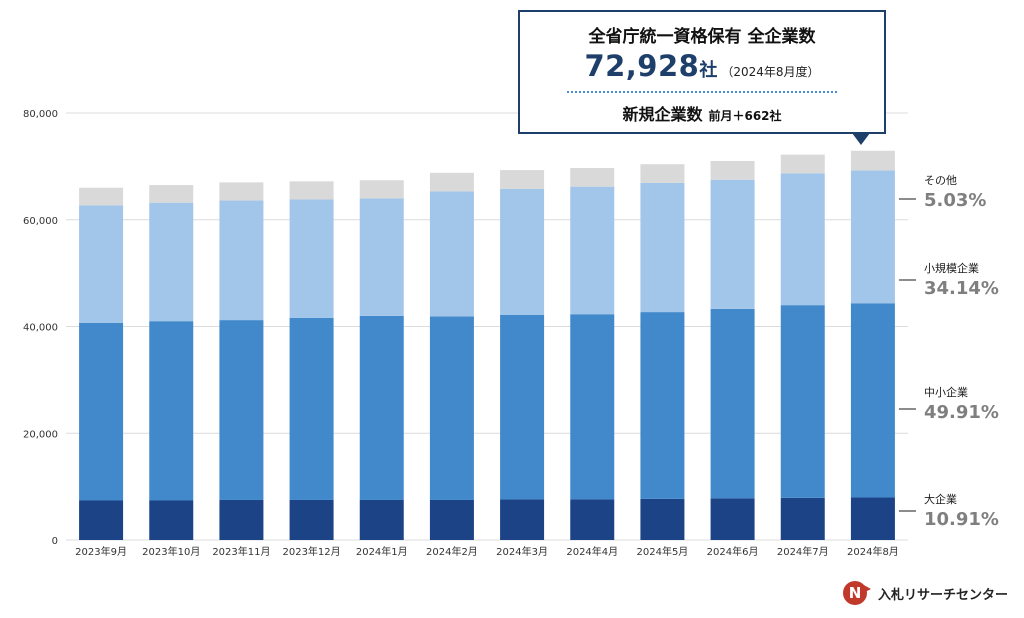 The height and width of the screenshot is (618, 1024). Describe the element at coordinates (745, 116) in the screenshot. I see `new-delta: 前月＋662社` at that location.